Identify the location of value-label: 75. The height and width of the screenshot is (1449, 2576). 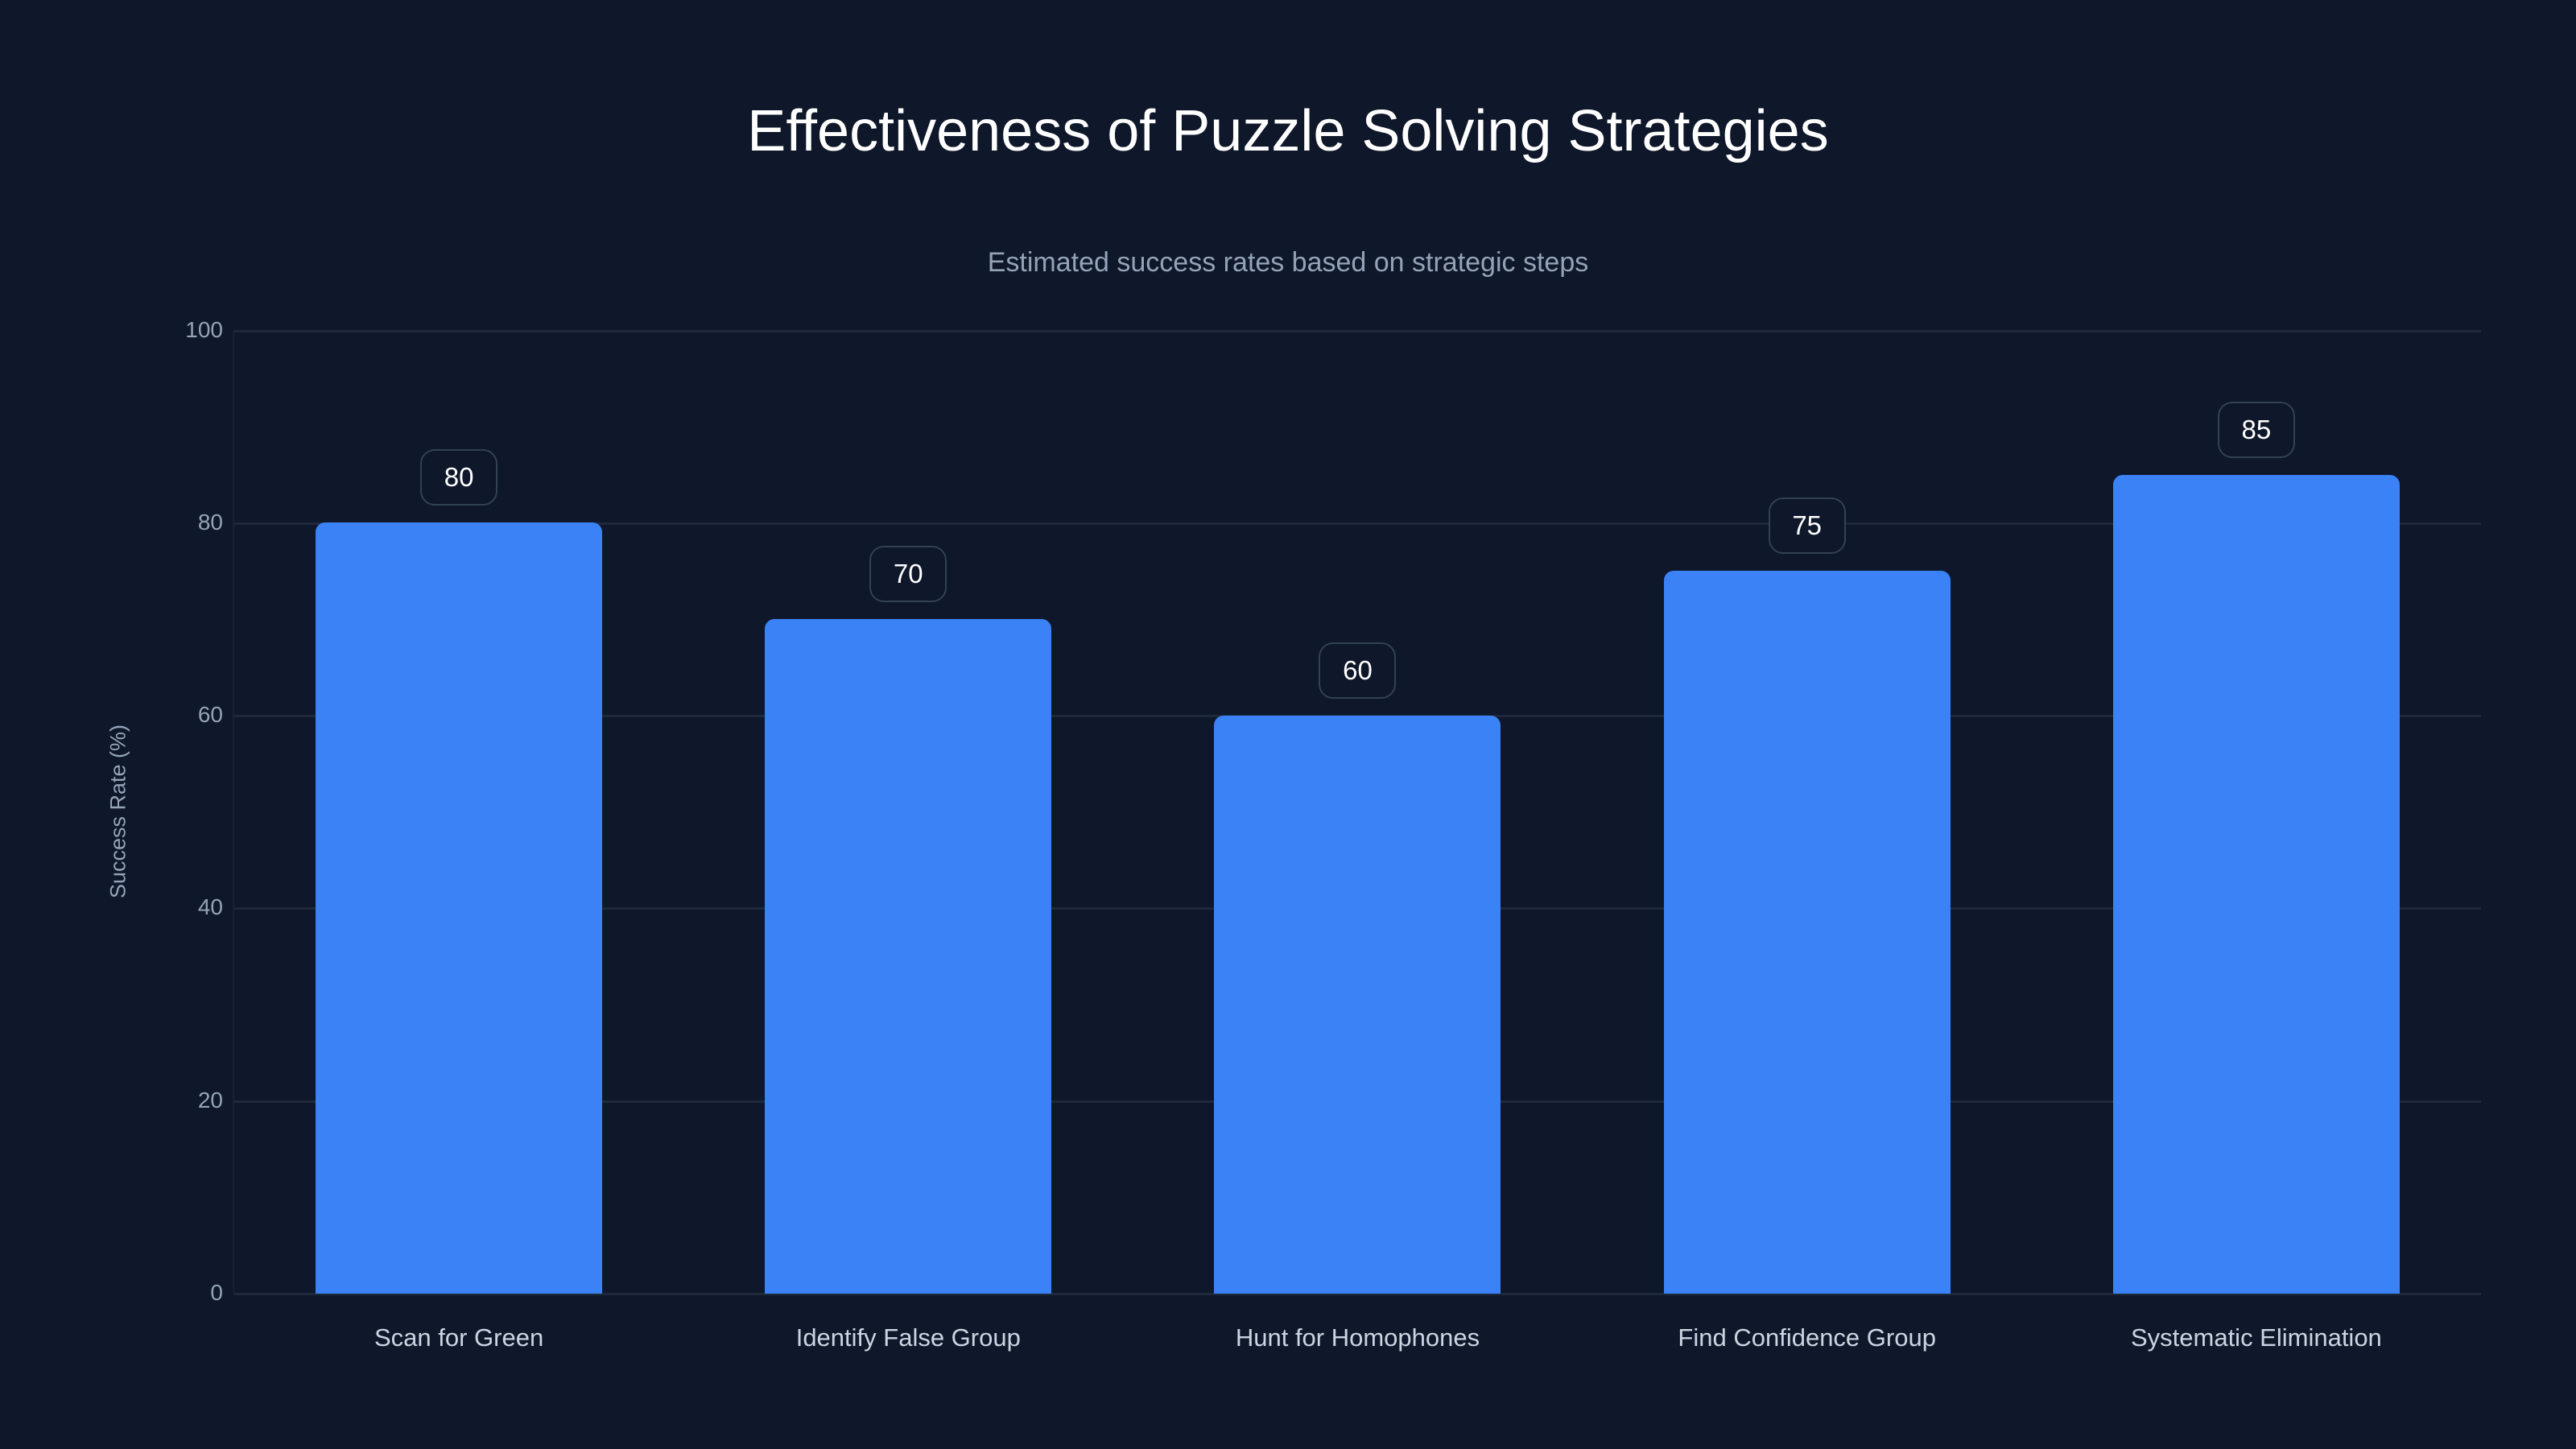
(1807, 526).